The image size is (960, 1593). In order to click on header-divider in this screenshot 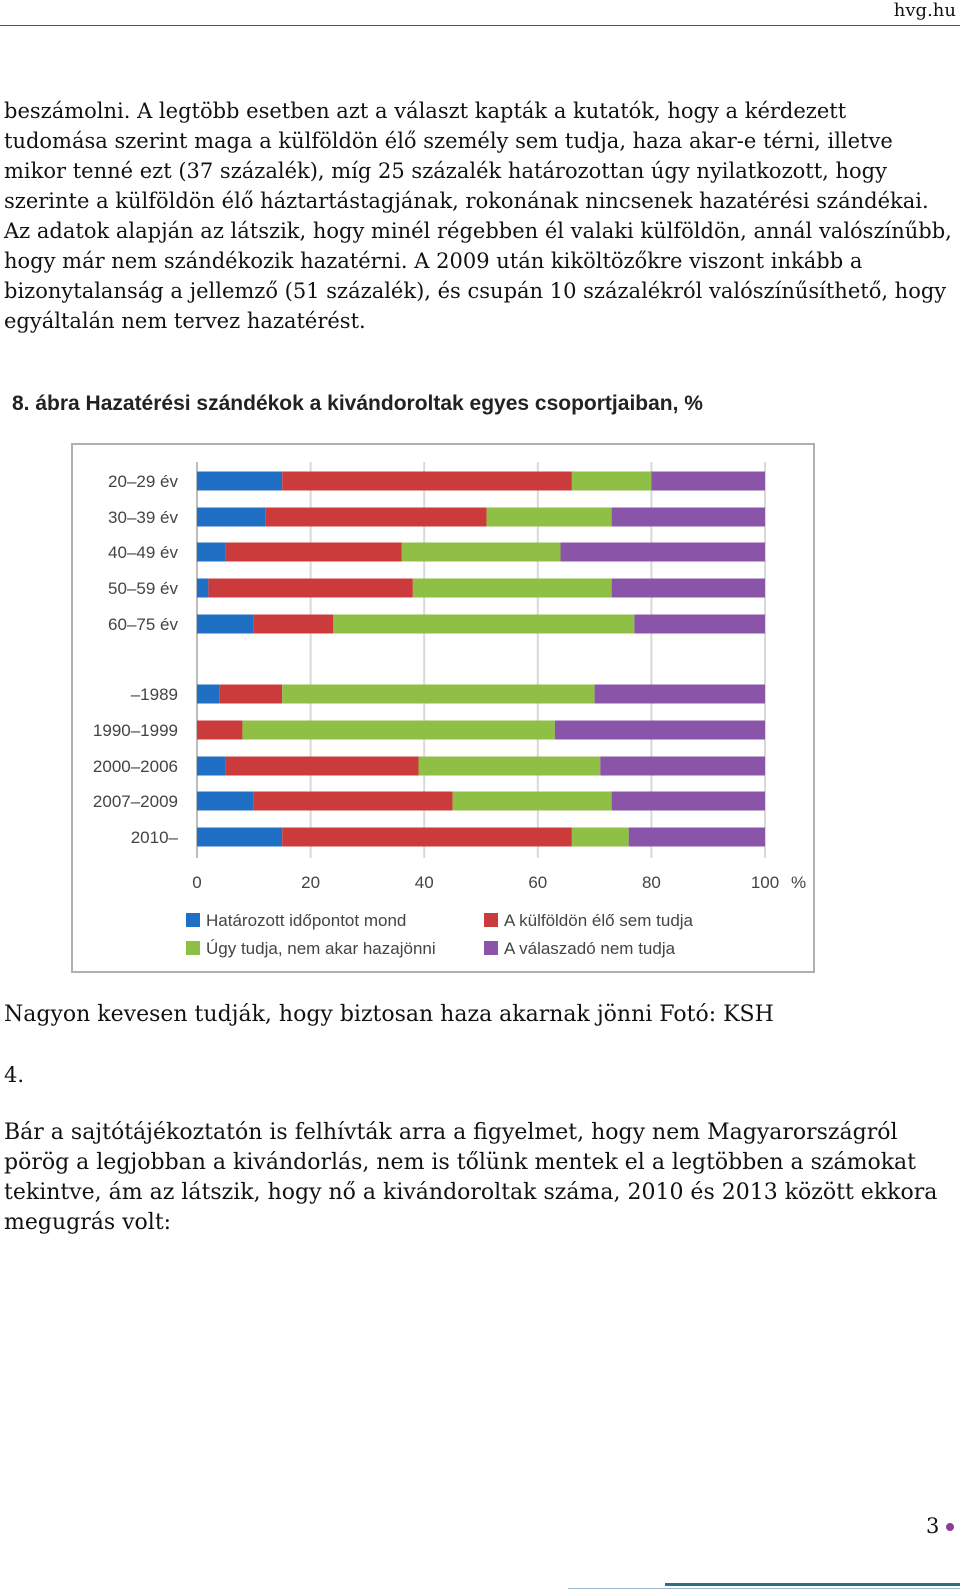, I will do `click(480, 25)`.